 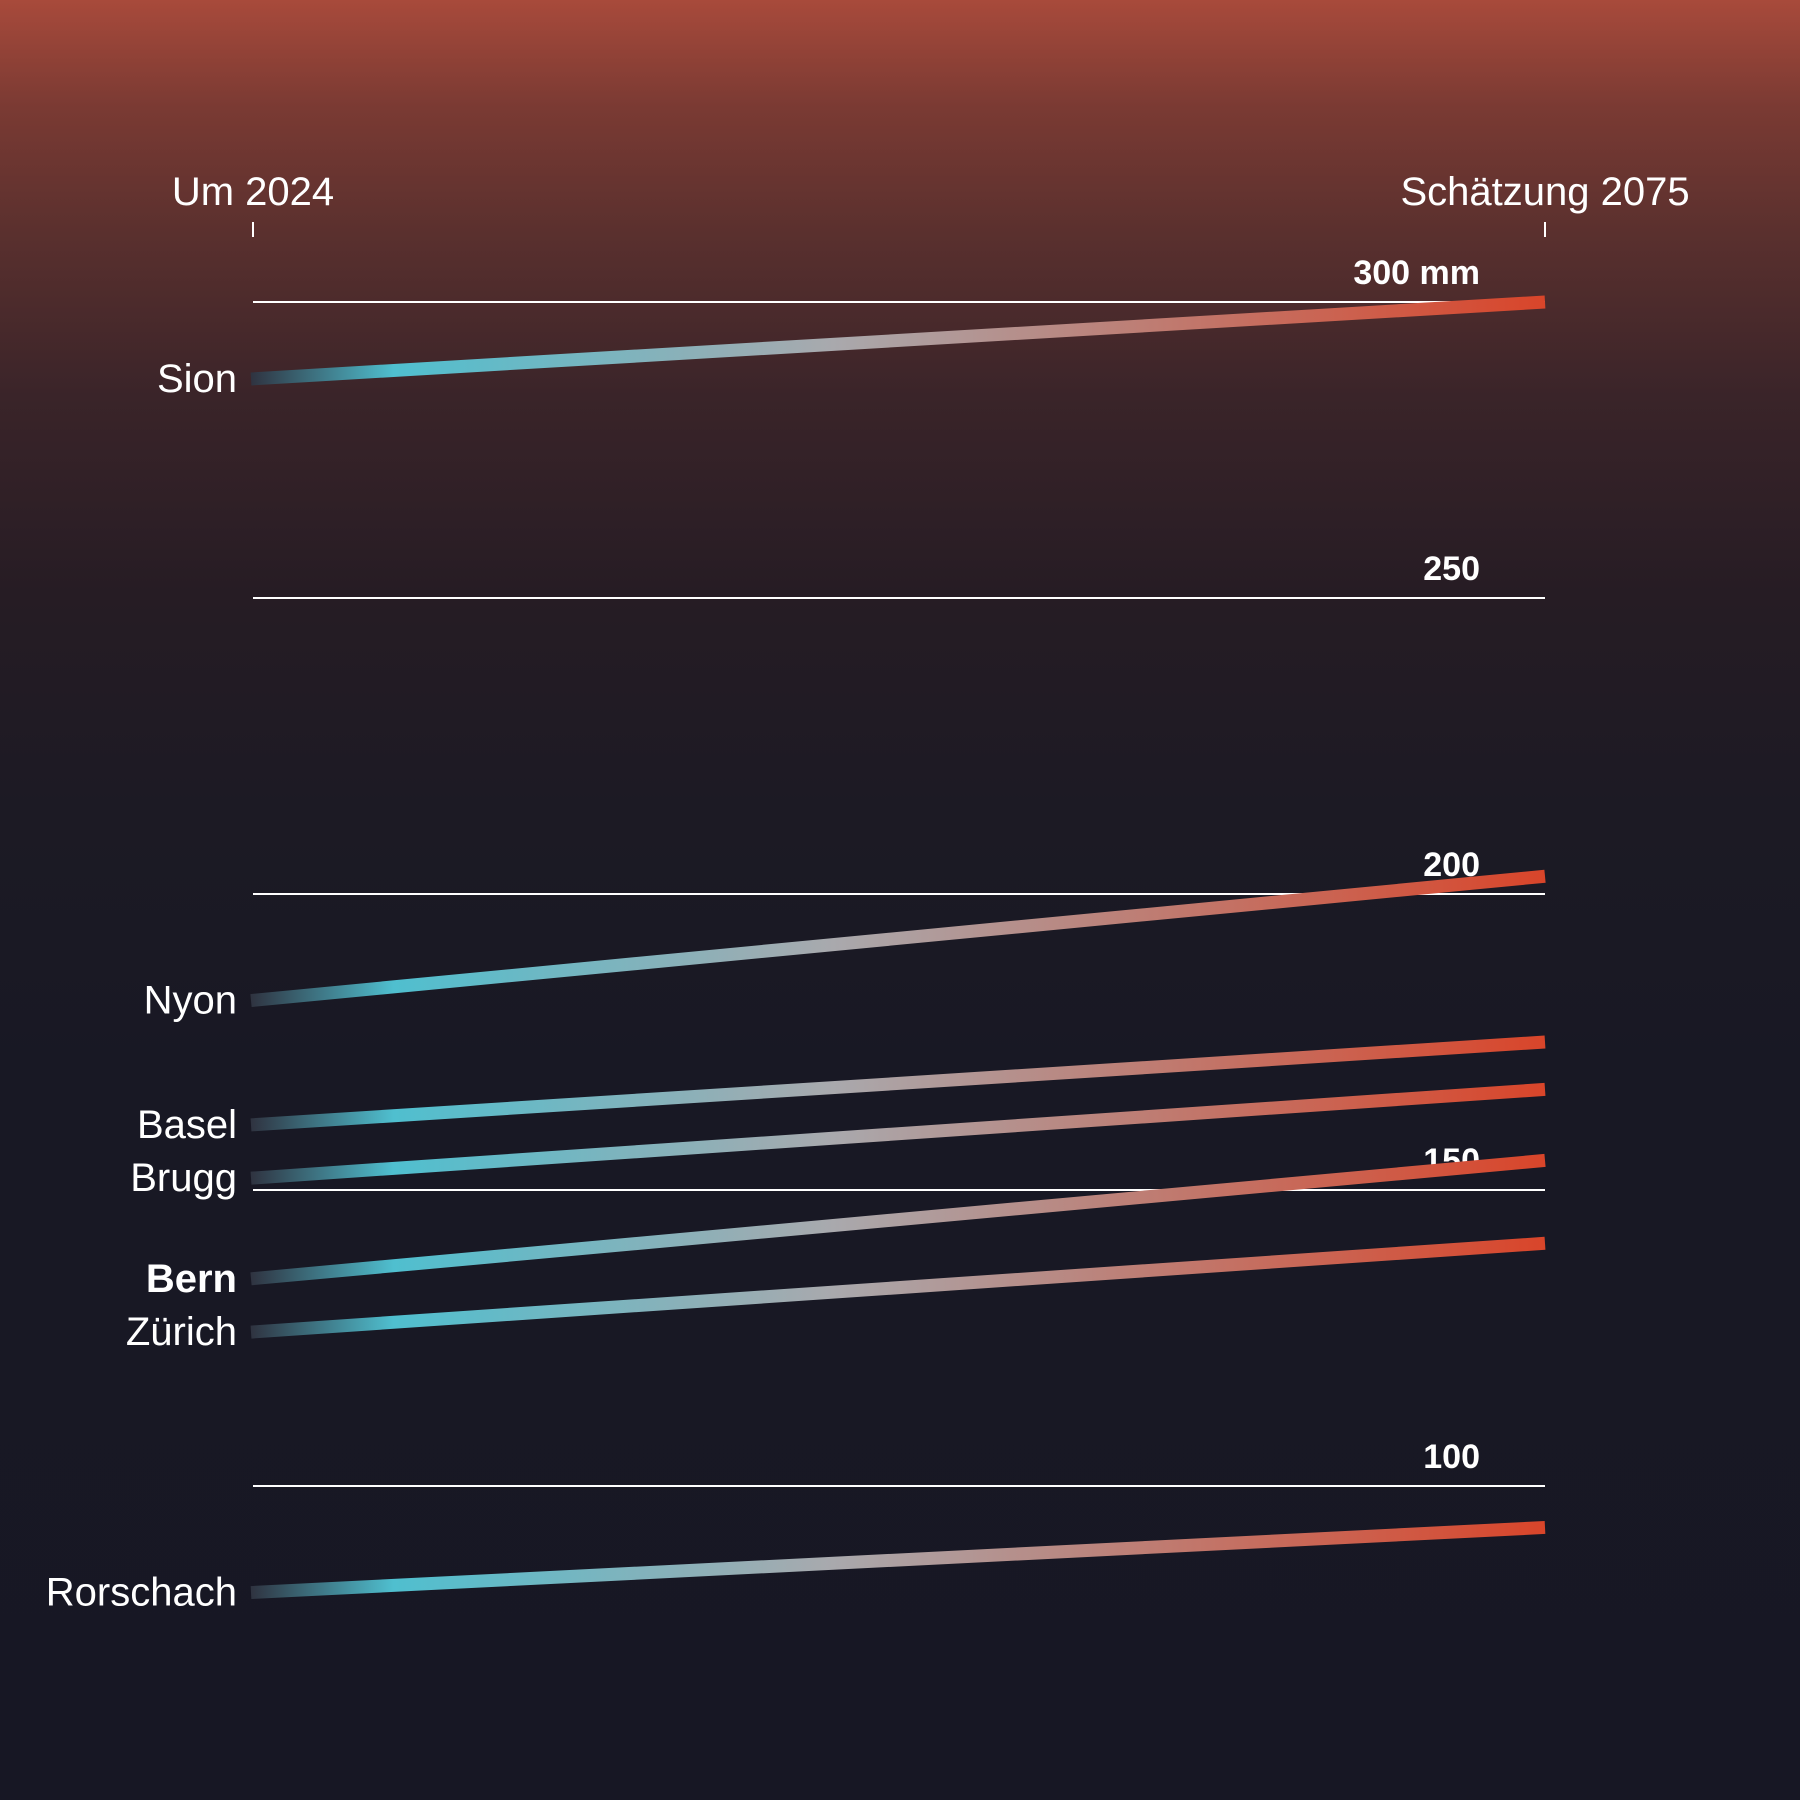 I want to click on series-line-basel, so click(x=898, y=1083).